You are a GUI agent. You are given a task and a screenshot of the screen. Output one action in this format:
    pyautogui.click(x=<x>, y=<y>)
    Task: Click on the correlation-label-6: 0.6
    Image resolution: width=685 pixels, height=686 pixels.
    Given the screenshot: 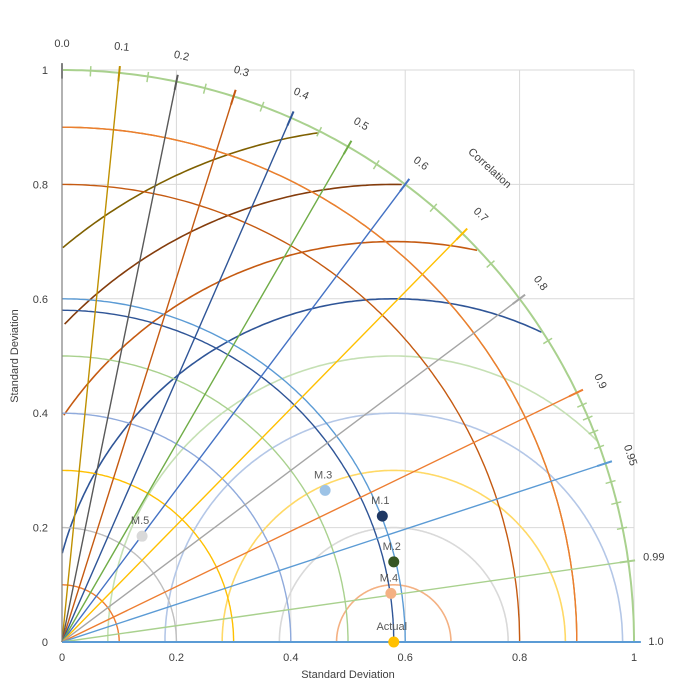 What is the action you would take?
    pyautogui.click(x=420, y=163)
    